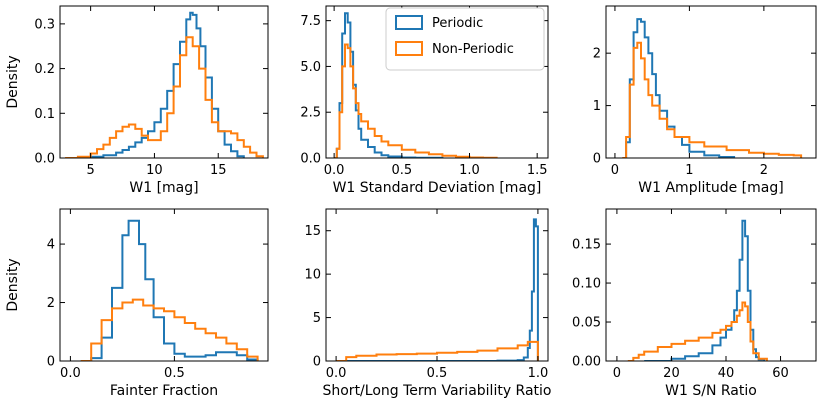 This screenshot has height=406, width=831. What do you see at coordinates (51, 245) in the screenshot?
I see `y-tick-label: 4` at bounding box center [51, 245].